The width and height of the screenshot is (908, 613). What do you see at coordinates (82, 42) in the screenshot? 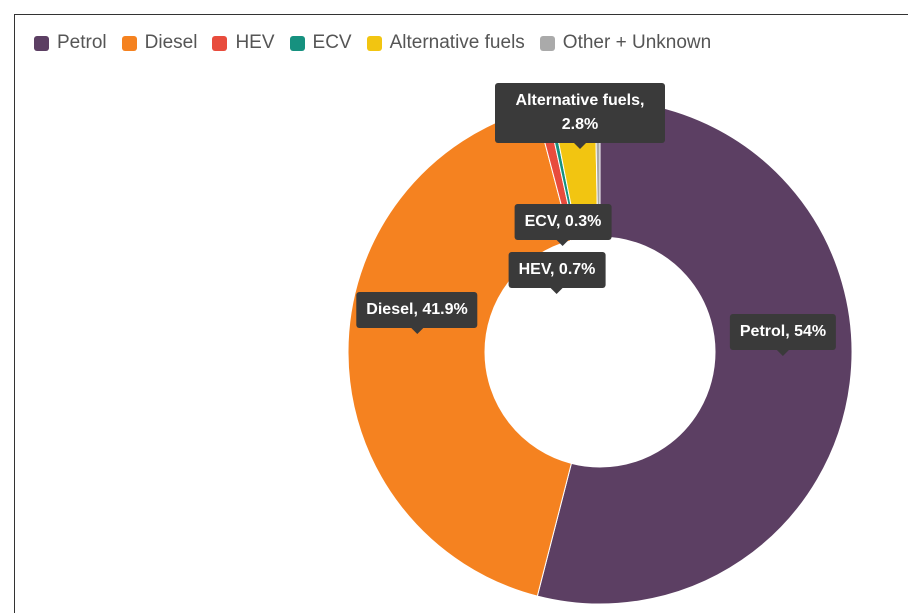
I see `legend-label: Petrol` at bounding box center [82, 42].